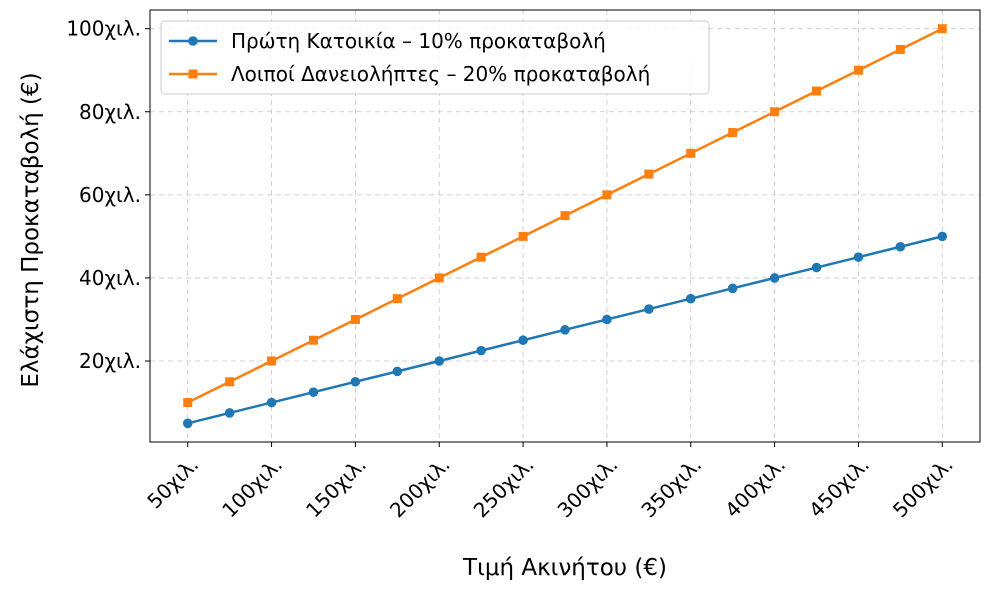 The height and width of the screenshot is (594, 989). What do you see at coordinates (418, 41) in the screenshot?
I see `legend-label: Πρώτη Κατοικία – 10% προκαταβολή` at bounding box center [418, 41].